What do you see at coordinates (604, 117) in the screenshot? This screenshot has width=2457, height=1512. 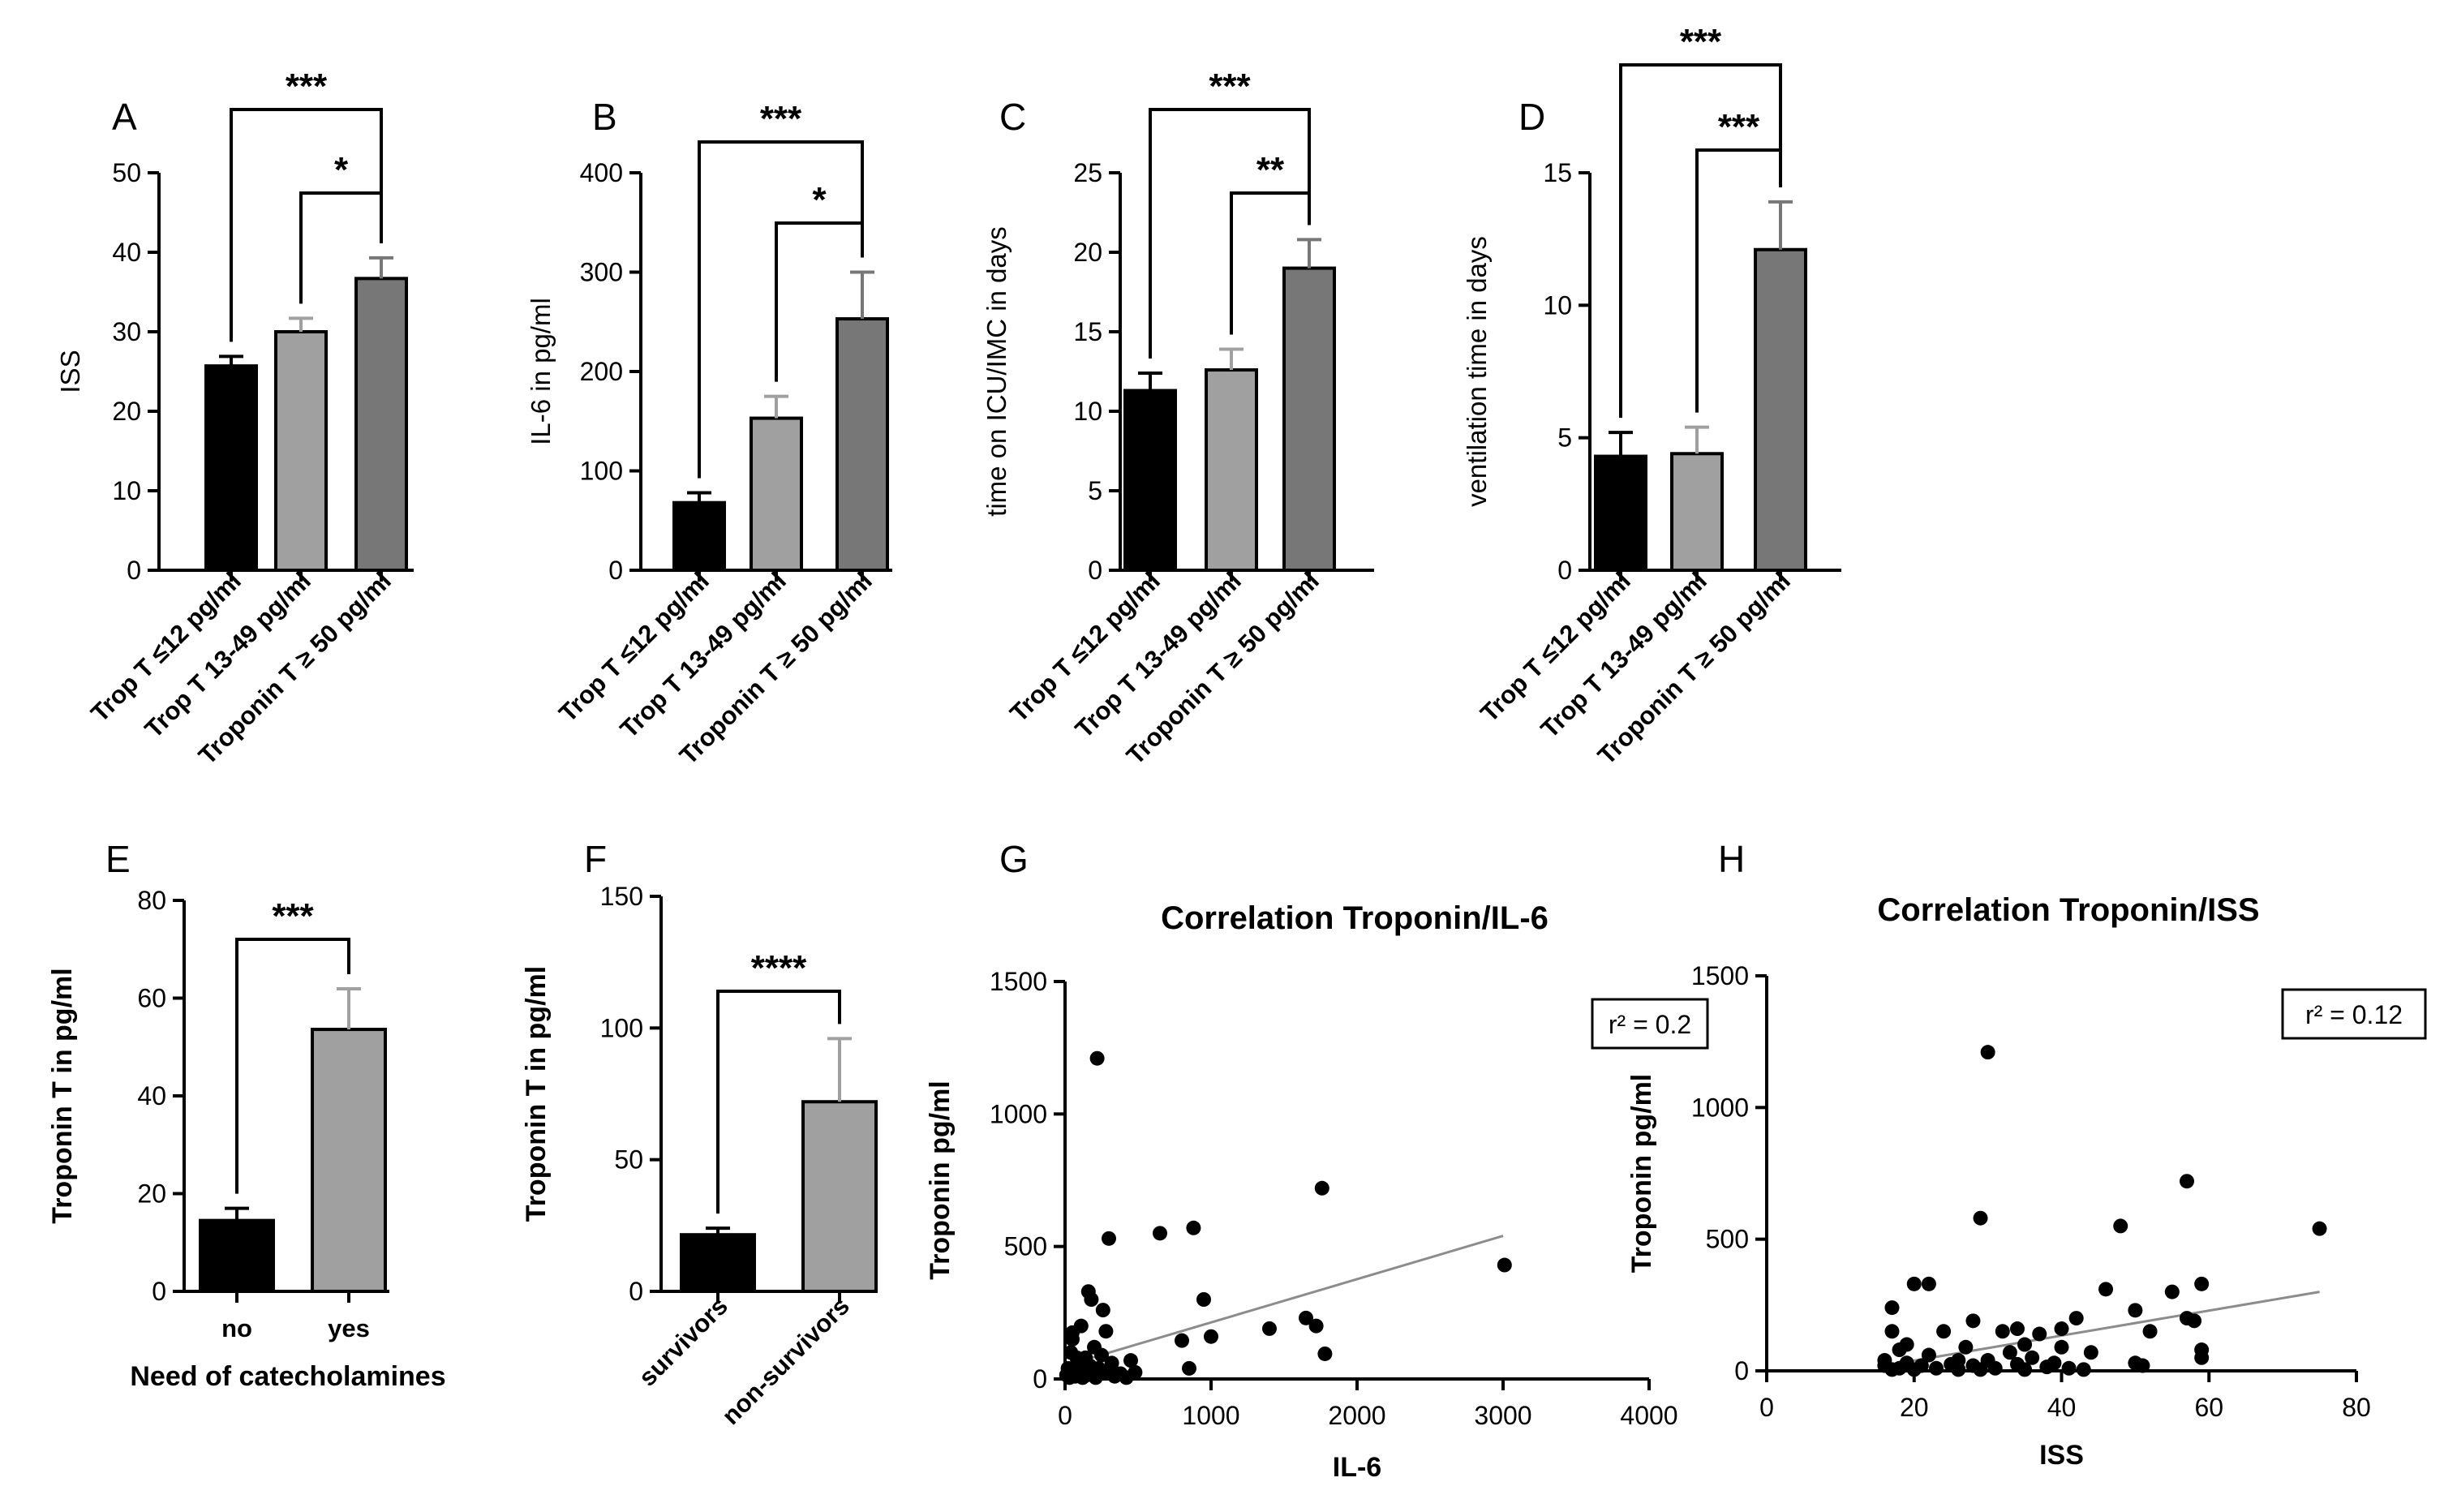 I see `panel-letter: B` at bounding box center [604, 117].